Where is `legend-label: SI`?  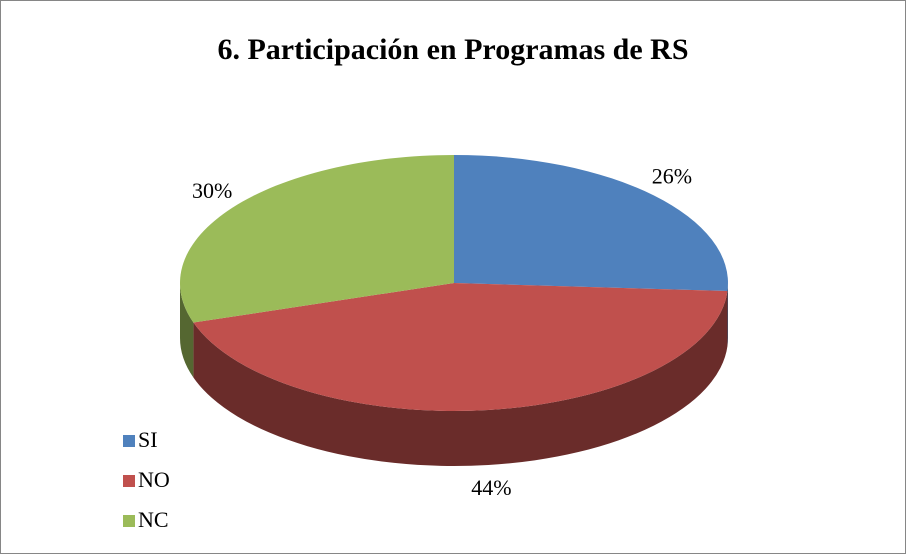
legend-label: SI is located at coordinates (148, 439).